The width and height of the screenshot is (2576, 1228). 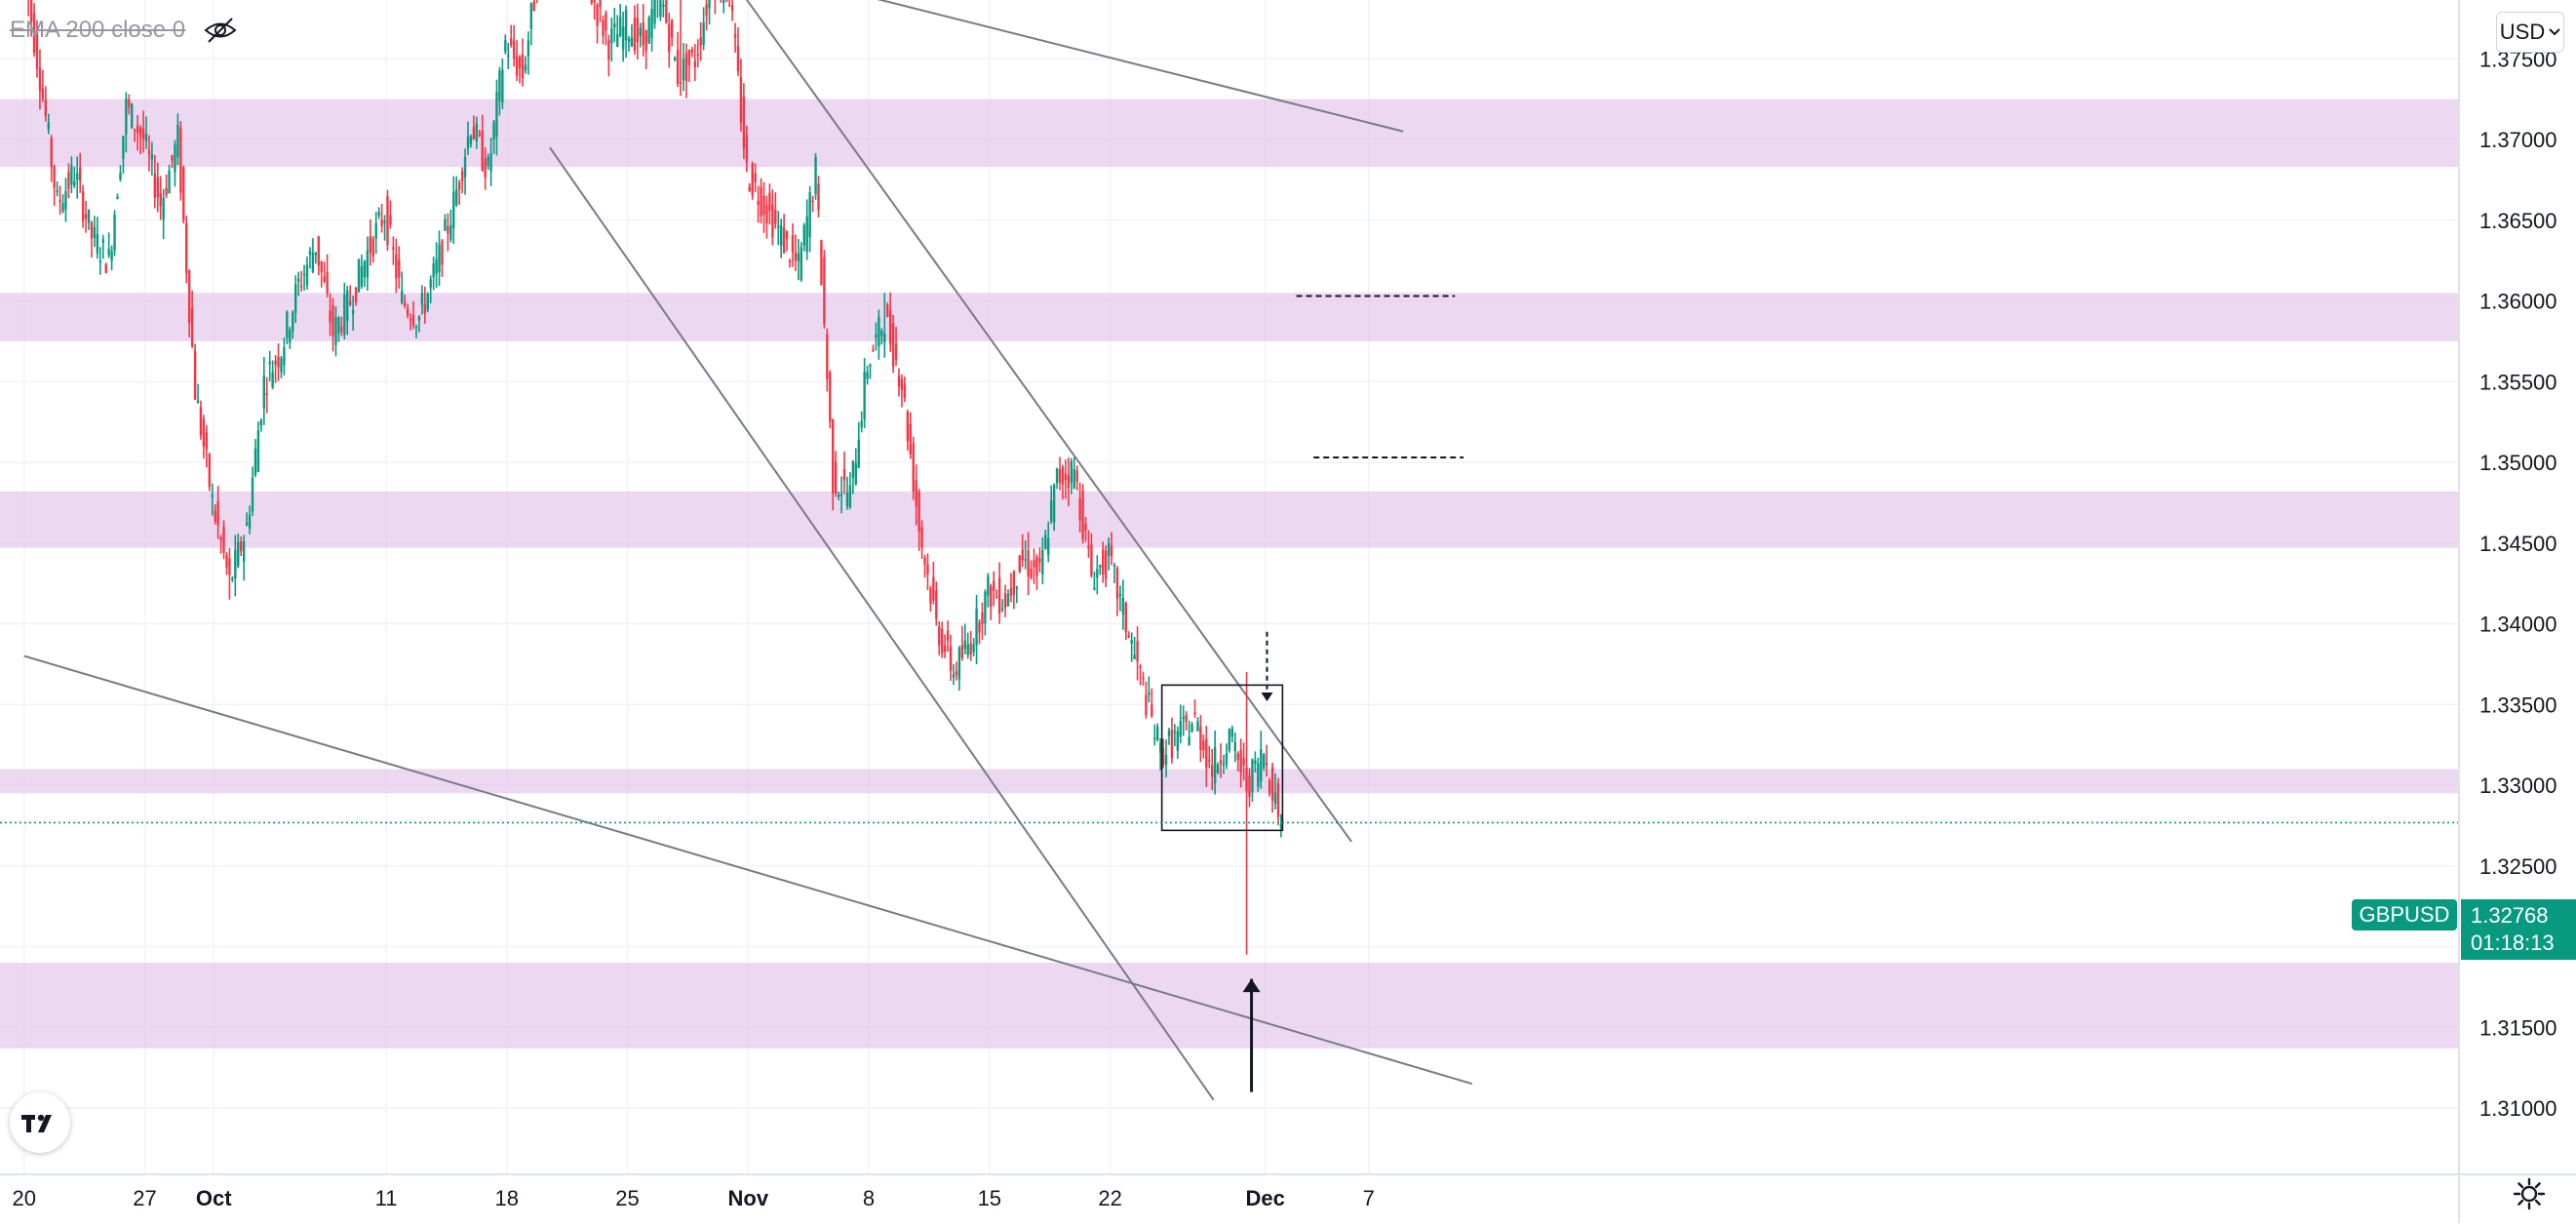 I want to click on indicator-legend: EMA 200 close 0, so click(x=124, y=30).